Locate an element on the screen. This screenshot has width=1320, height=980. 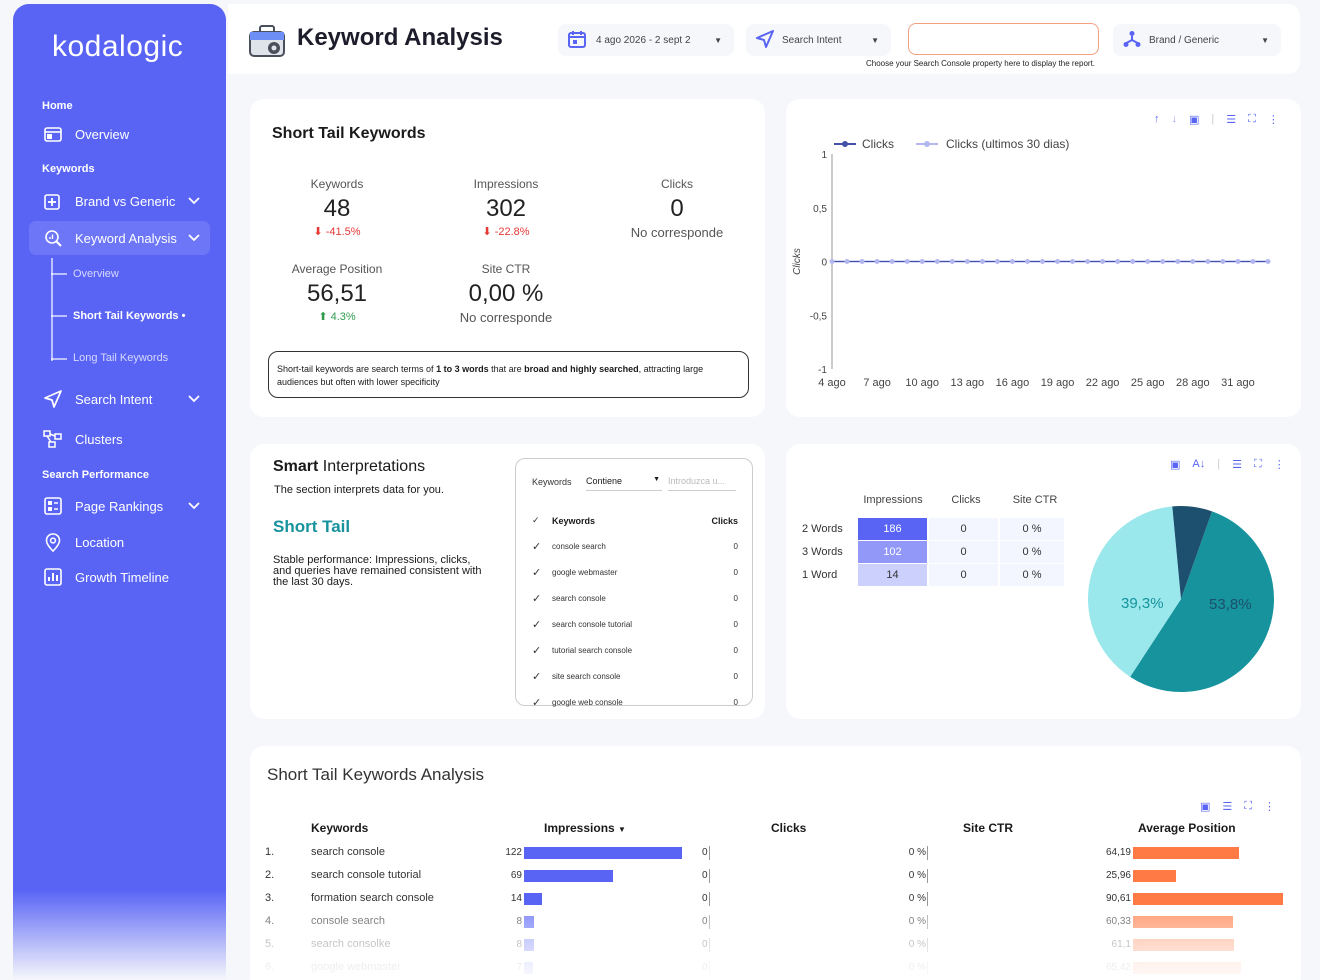
send-icon is located at coordinates (53, 399).